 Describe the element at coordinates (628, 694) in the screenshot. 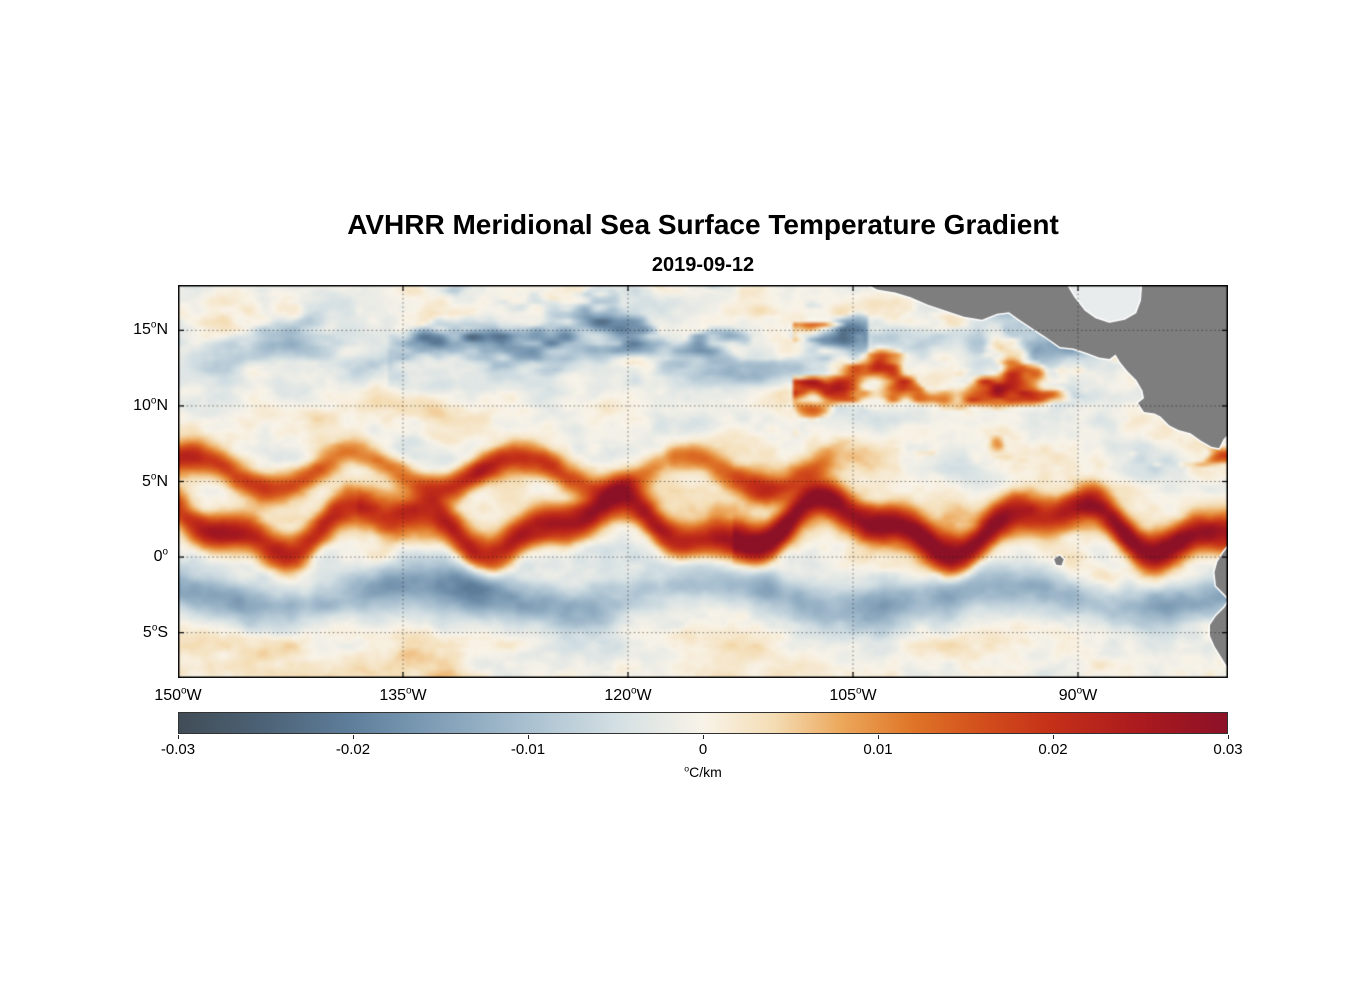

I see `x-axis-tick-label: 120oW` at that location.